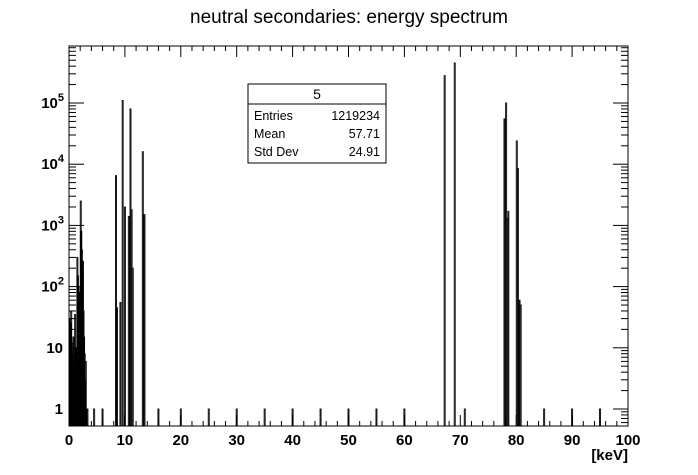 This screenshot has height=475, width=698. I want to click on x-tick-label-50: 50, so click(348, 440).